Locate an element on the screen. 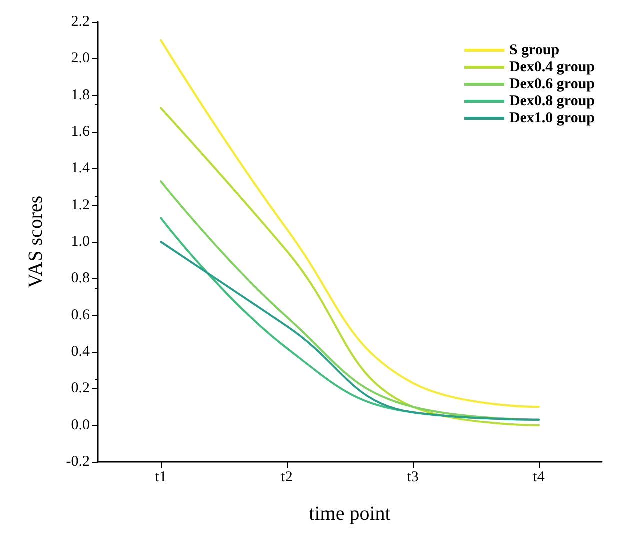 The width and height of the screenshot is (638, 539). y-tick-label: 0.0 is located at coordinates (80, 425).